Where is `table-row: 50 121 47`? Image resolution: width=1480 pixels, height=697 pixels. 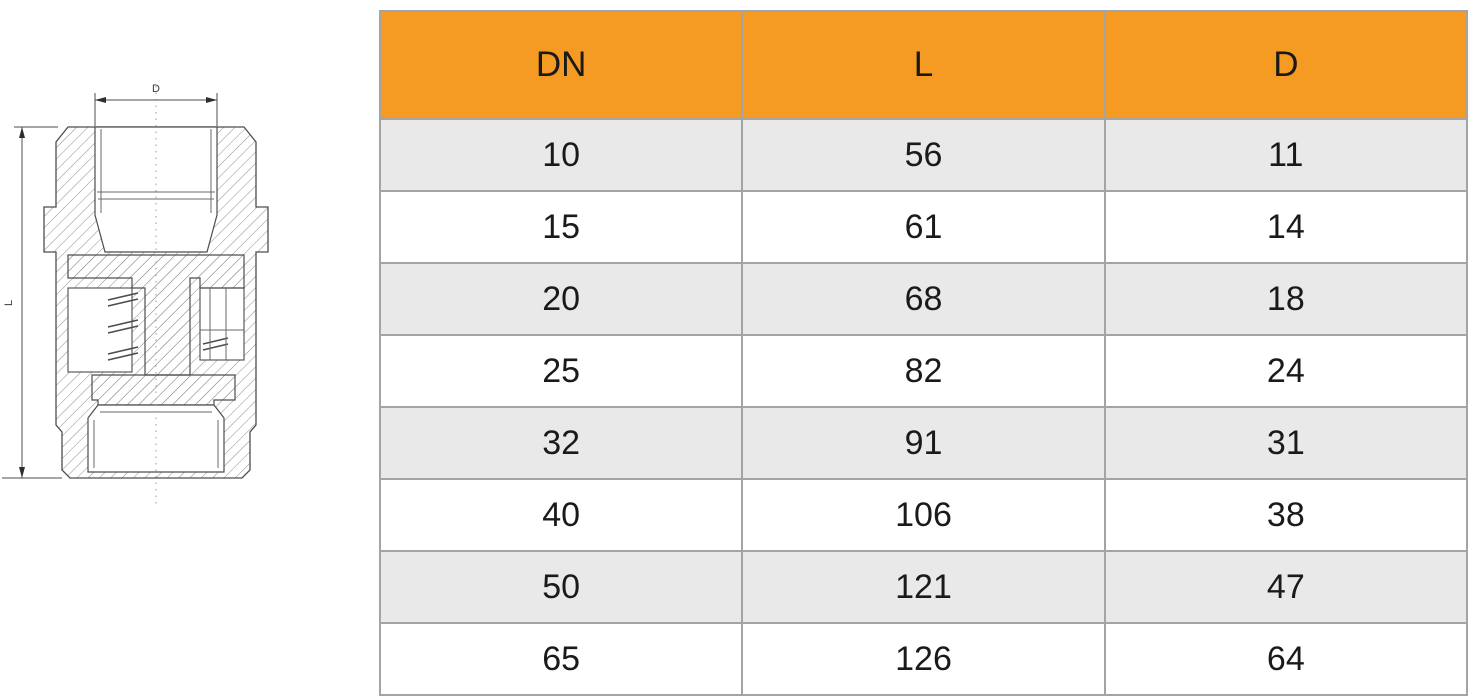 table-row: 50 121 47 is located at coordinates (923, 587).